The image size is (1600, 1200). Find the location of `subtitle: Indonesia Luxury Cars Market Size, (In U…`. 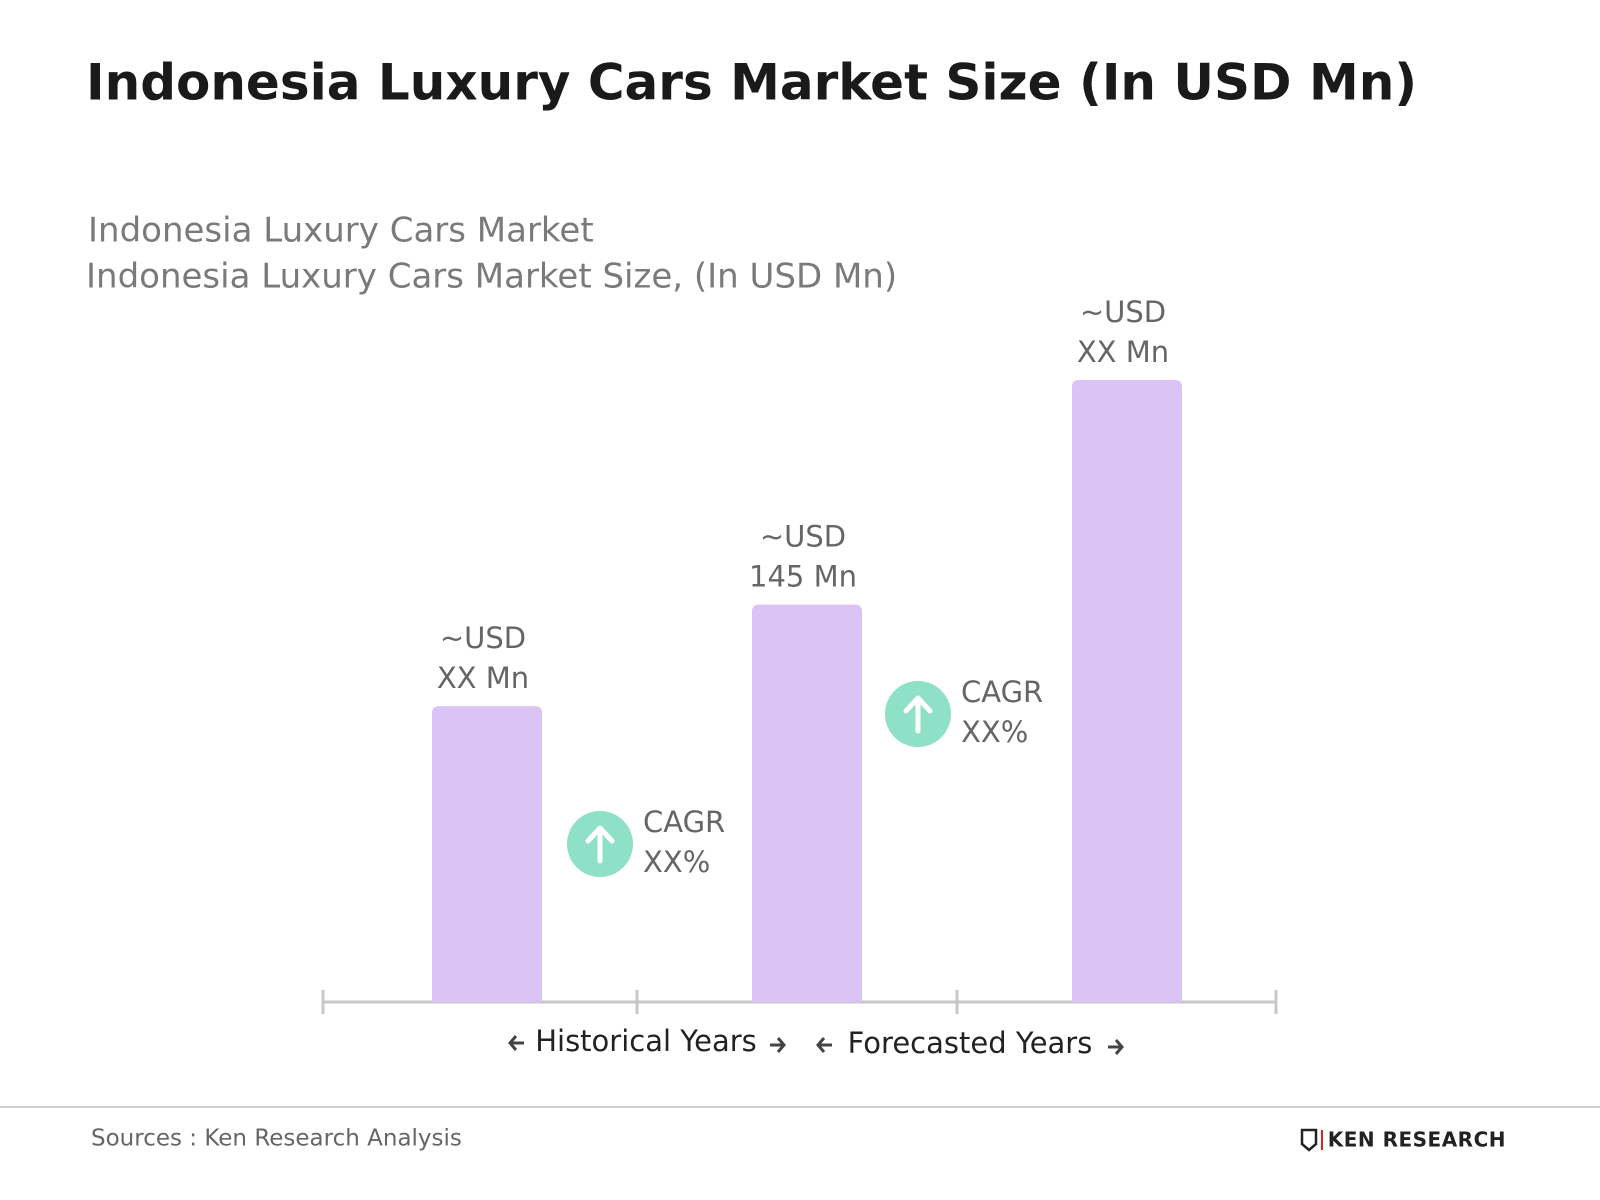

subtitle: Indonesia Luxury Cars Market Size, (In U… is located at coordinates (491, 277).